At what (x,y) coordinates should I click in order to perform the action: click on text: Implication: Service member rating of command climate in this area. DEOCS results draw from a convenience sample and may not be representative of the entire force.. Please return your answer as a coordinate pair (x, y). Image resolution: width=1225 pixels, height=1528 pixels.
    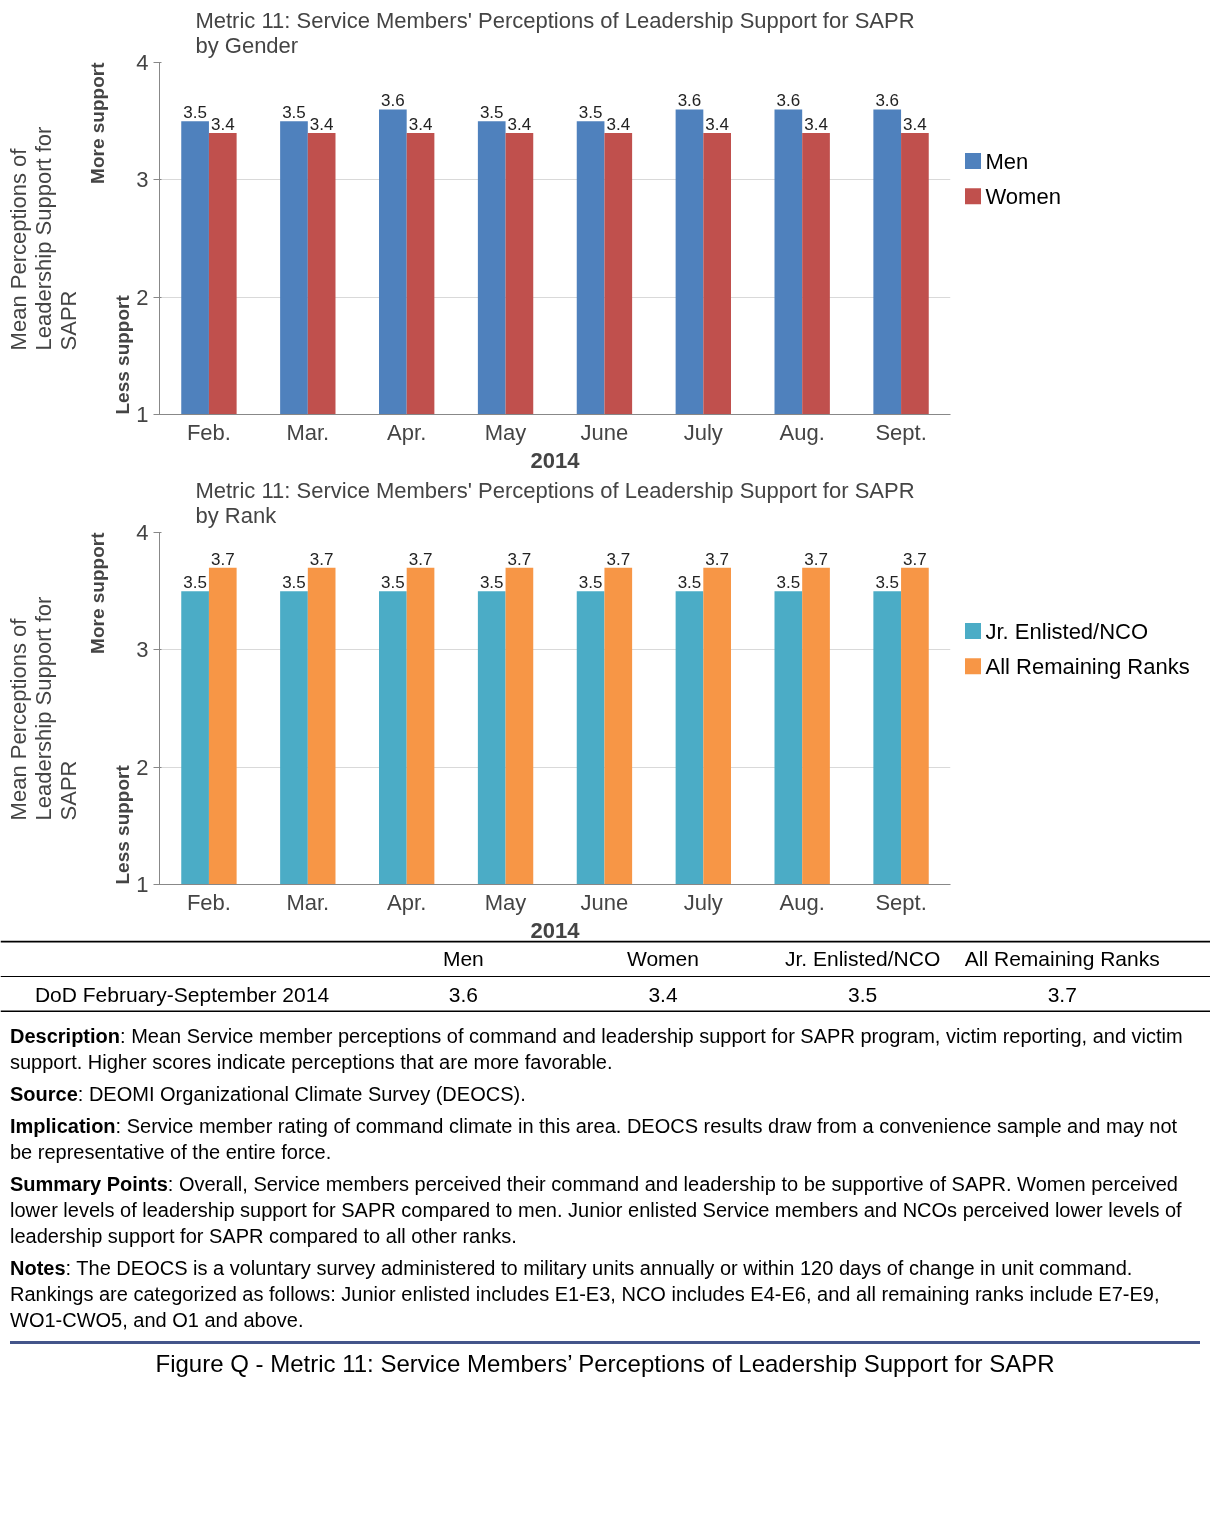
    Looking at the image, I should click on (594, 1139).